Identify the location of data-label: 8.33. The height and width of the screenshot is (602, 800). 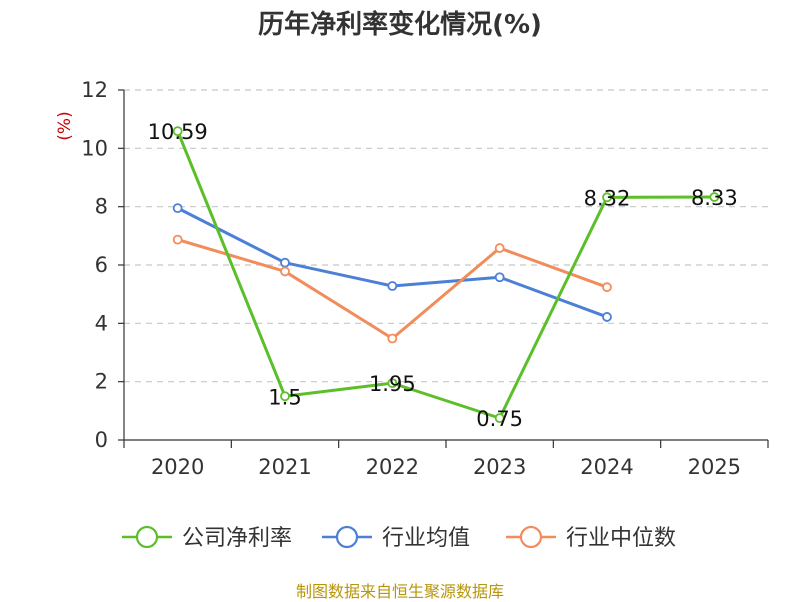
(714, 198).